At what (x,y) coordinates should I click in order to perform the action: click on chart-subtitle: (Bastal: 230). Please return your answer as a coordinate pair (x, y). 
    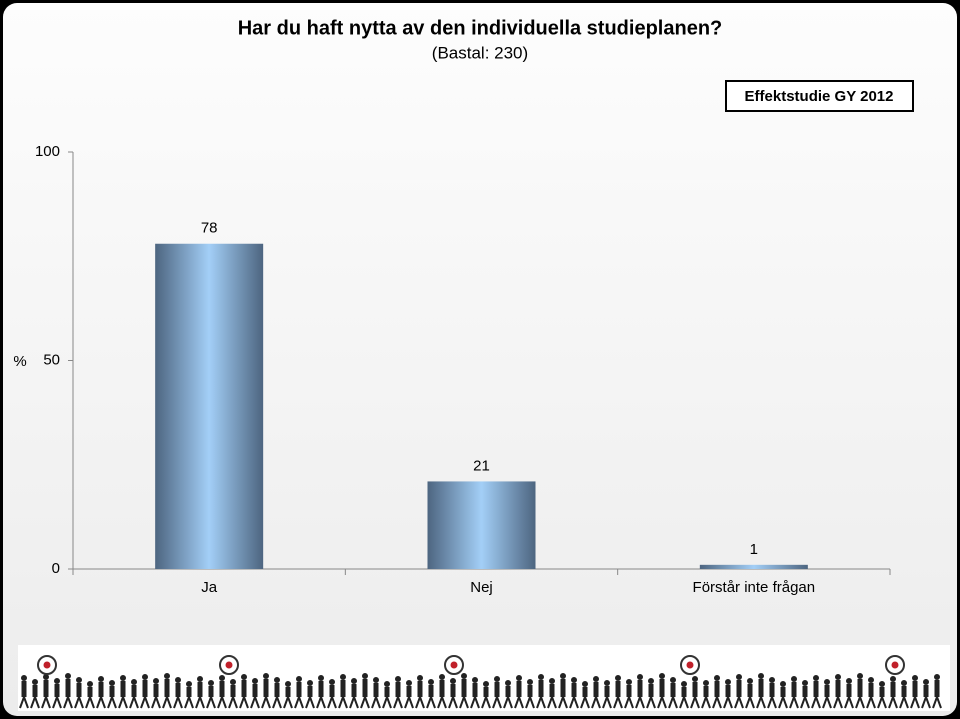
    Looking at the image, I should click on (480, 52).